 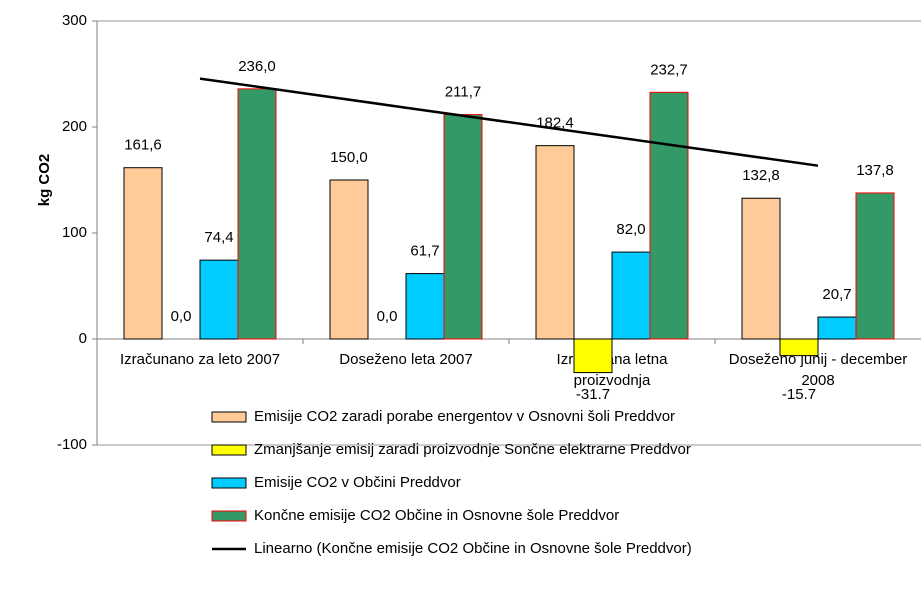 I want to click on data-label: 132,8, so click(x=761, y=175).